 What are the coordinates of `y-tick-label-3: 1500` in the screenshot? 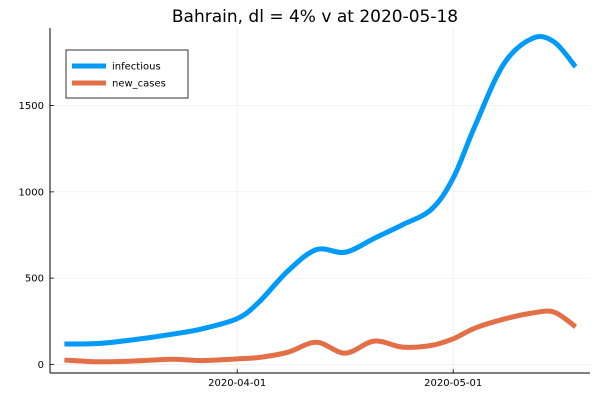 It's located at (31, 106).